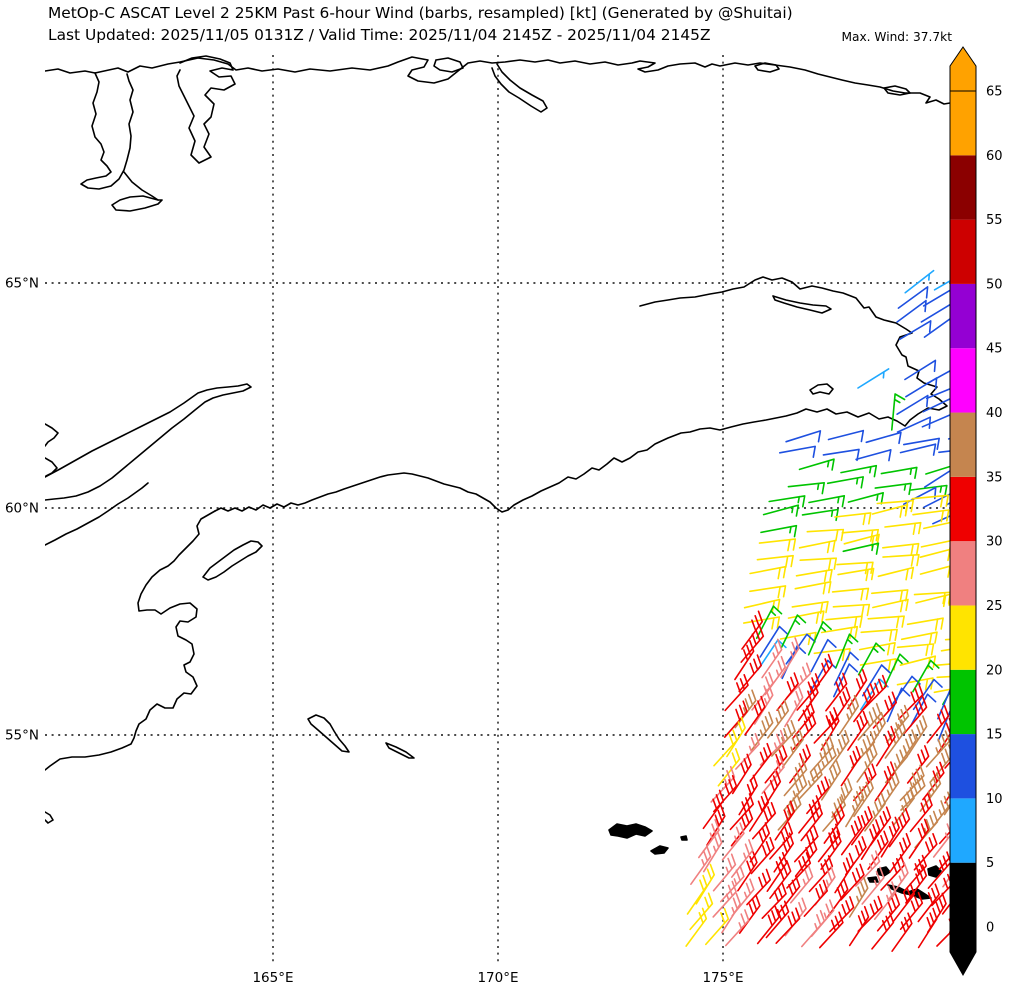  Describe the element at coordinates (994, 670) in the screenshot. I see `colorbar-tick-label: 20` at that location.